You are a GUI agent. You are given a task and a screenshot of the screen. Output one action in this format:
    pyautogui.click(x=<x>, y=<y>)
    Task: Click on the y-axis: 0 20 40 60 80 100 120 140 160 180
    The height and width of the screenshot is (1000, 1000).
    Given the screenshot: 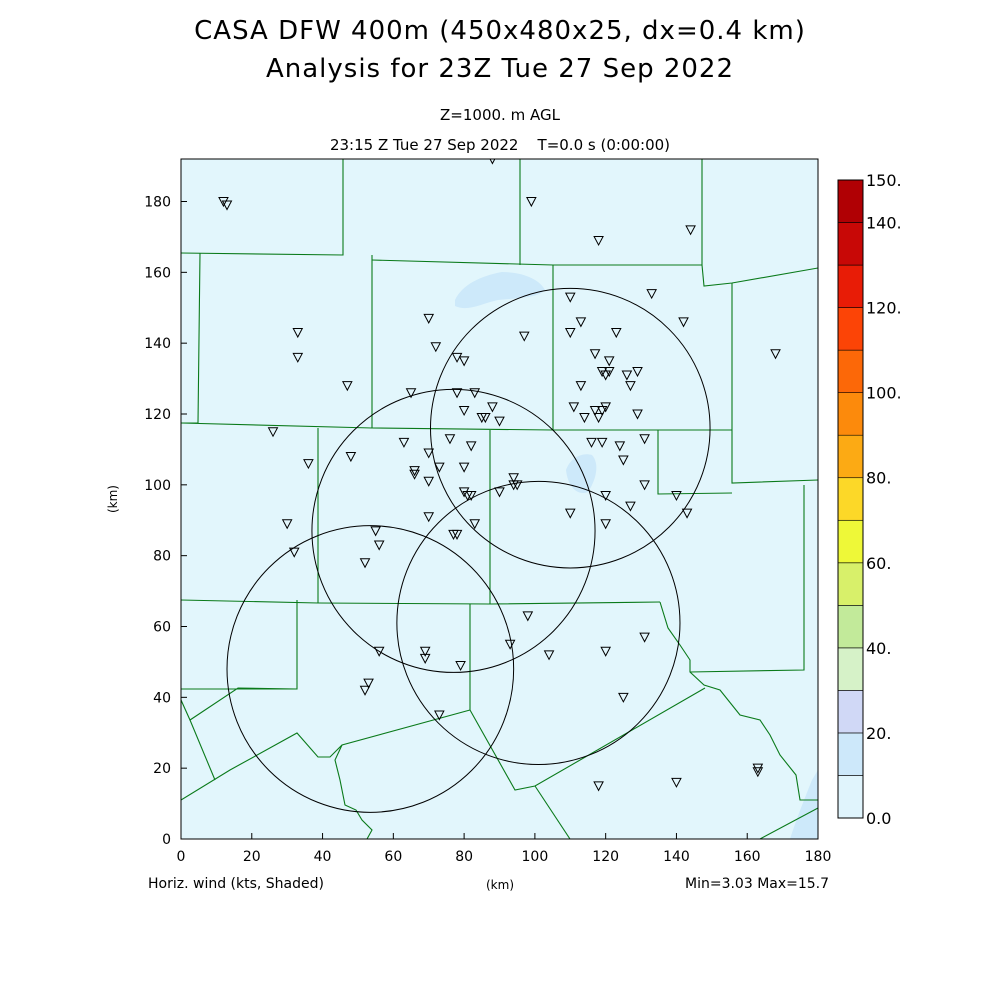 What is the action you would take?
    pyautogui.click(x=165, y=521)
    